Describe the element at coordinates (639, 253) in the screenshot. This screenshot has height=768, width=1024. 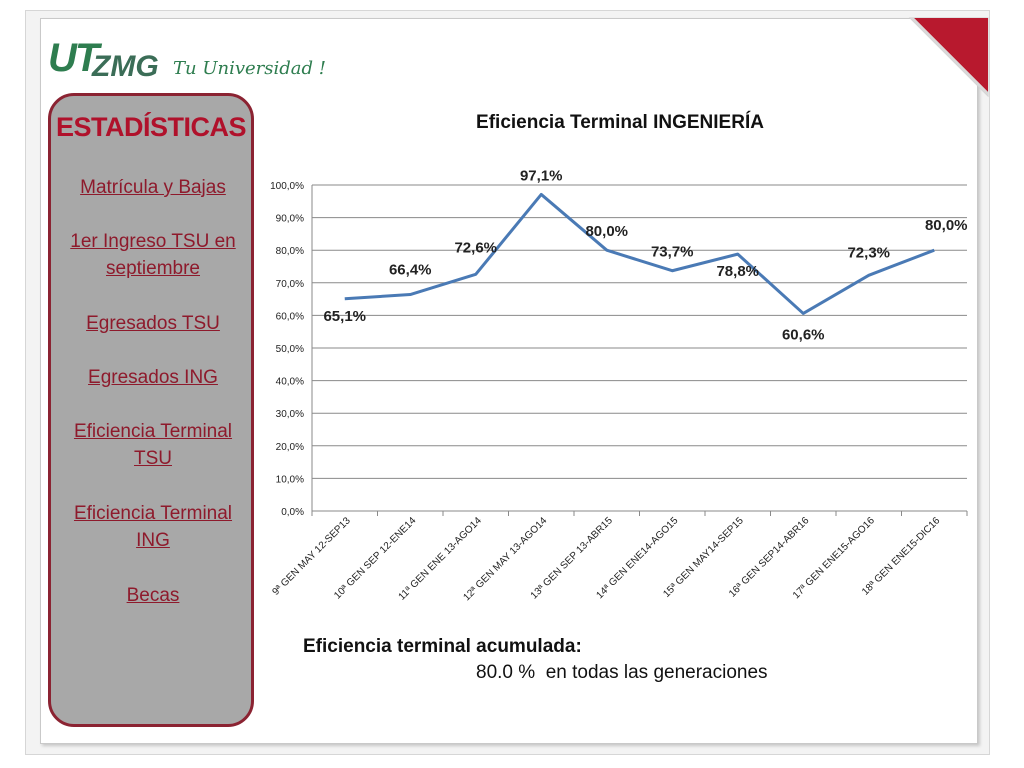
I see `series-line` at that location.